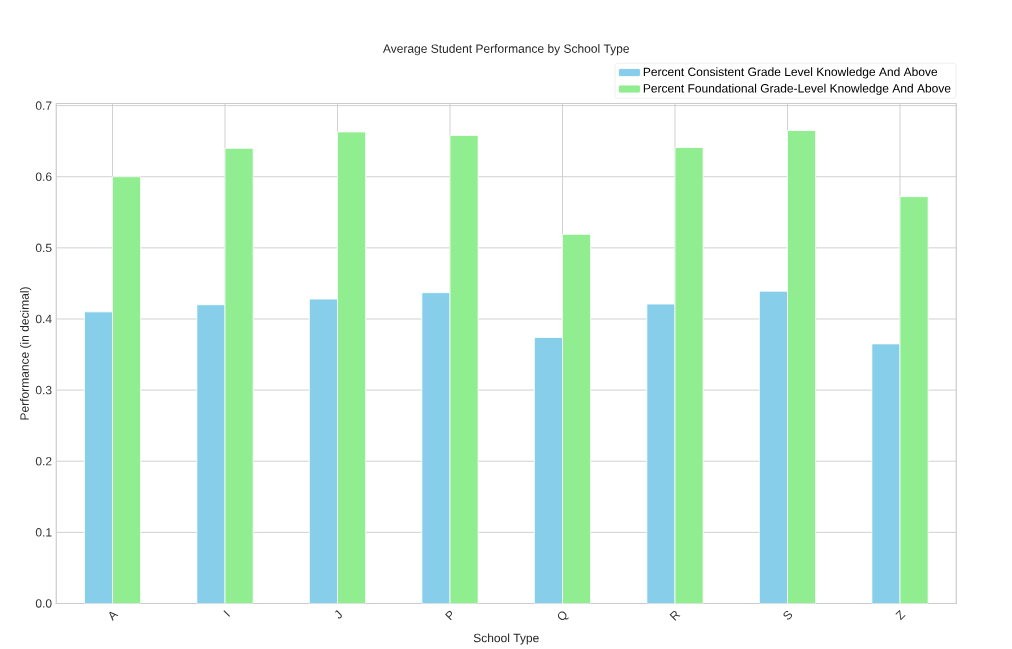 The height and width of the screenshot is (649, 1012). Describe the element at coordinates (114, 616) in the screenshot. I see `x-tick-label: A` at that location.